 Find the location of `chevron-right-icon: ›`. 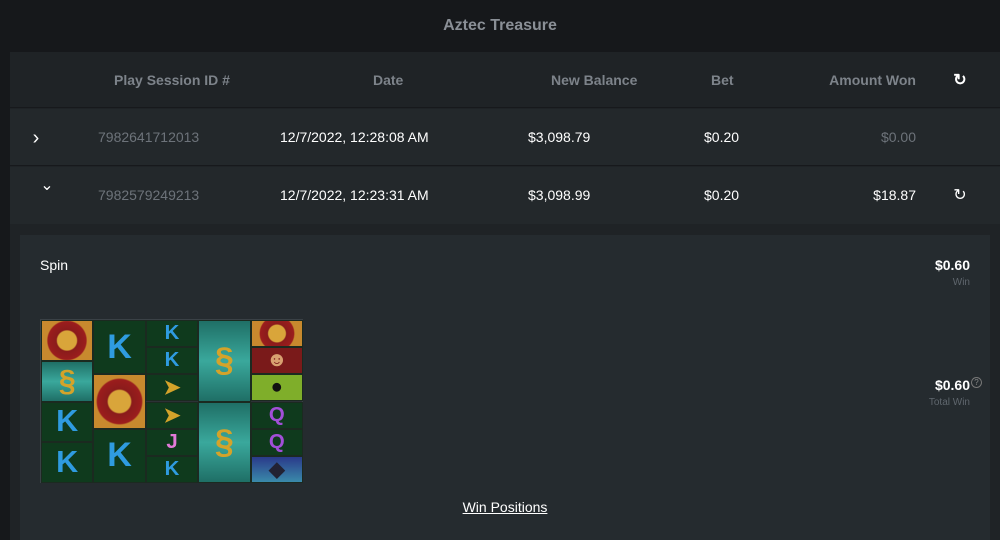

chevron-right-icon: › is located at coordinates (36, 138).